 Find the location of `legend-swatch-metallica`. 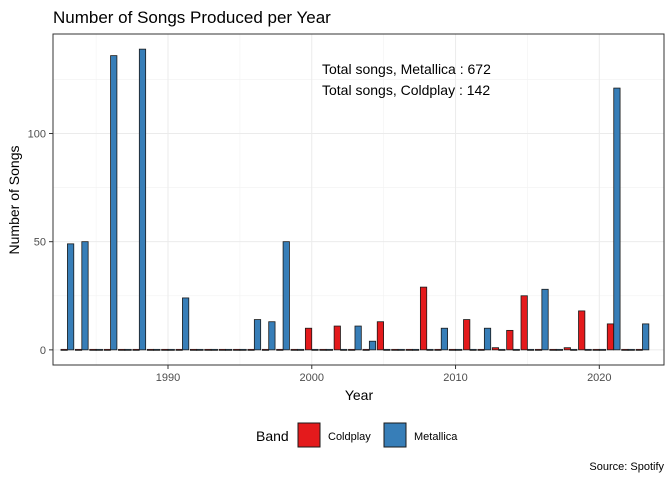

legend-swatch-metallica is located at coordinates (395, 435).